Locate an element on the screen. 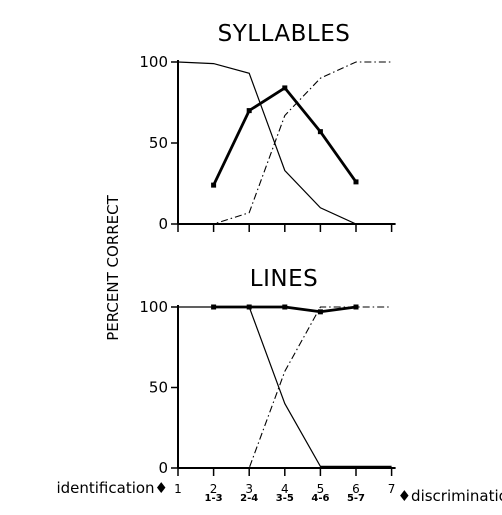 This screenshot has width=502, height=515. discrimination-tick-label: 2-4 is located at coordinates (249, 498).